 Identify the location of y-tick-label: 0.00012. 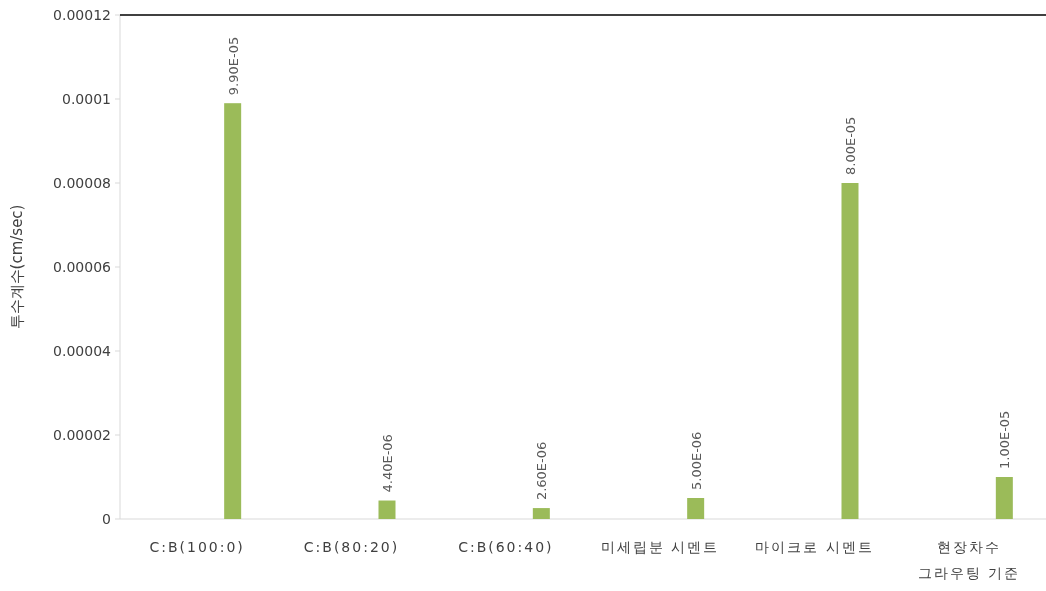
(82, 15).